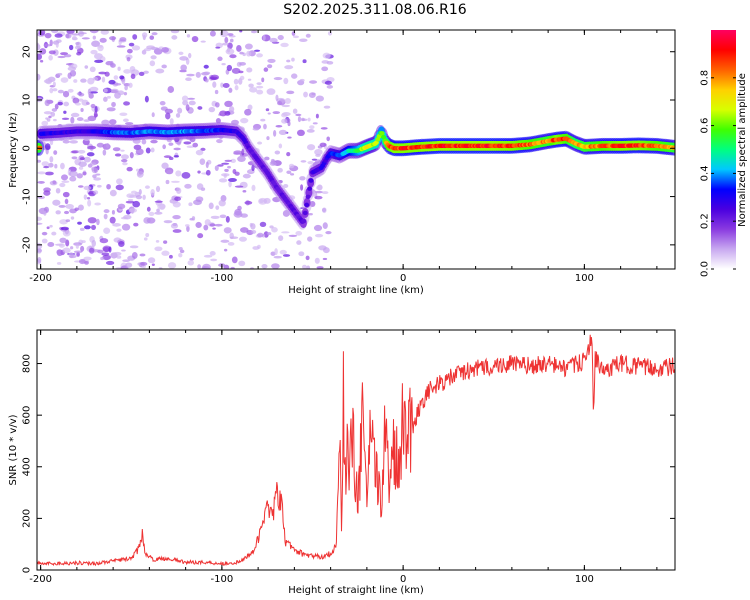  Describe the element at coordinates (705, 269) in the screenshot. I see `colorbar-tick-label: 0.0` at that location.